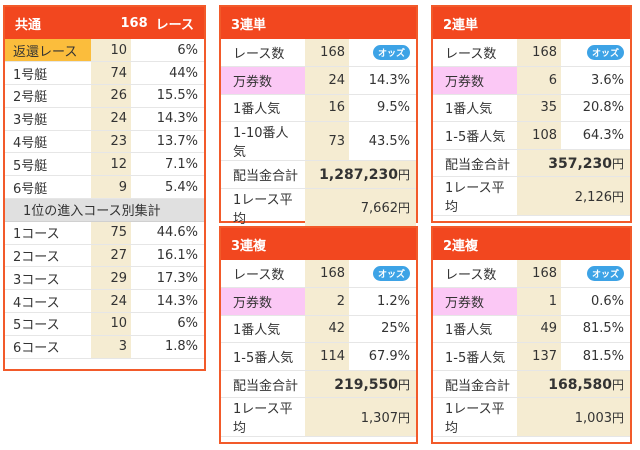 This screenshot has width=640, height=450. What do you see at coordinates (475, 135) in the screenshot?
I see `row-label: 1-5番人気` at bounding box center [475, 135].